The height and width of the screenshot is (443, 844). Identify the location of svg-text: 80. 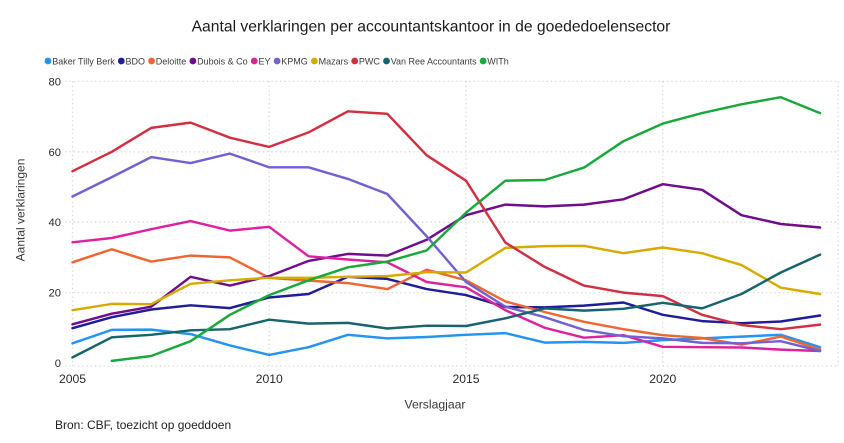
(55, 82).